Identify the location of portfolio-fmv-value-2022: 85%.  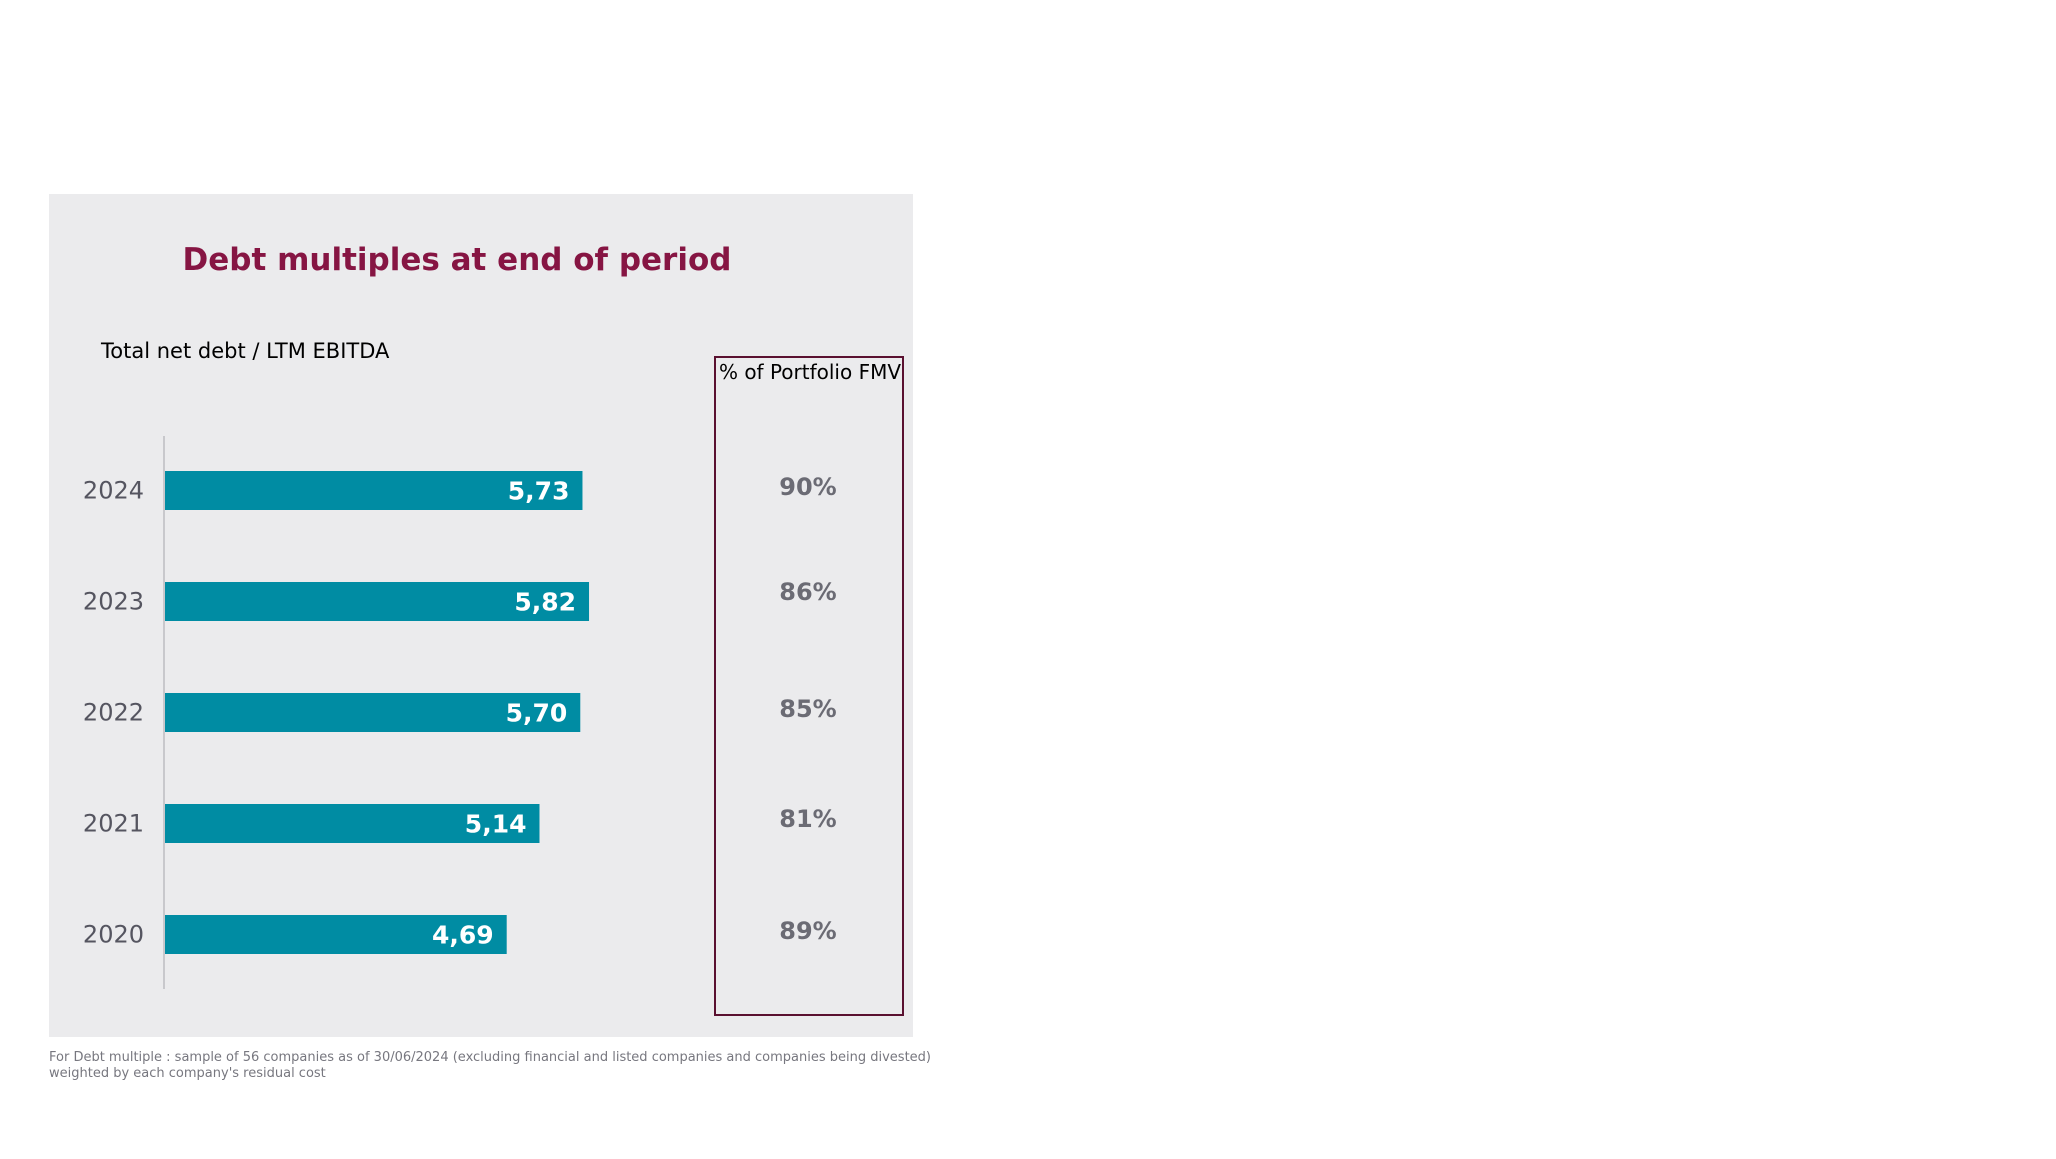
(808, 709).